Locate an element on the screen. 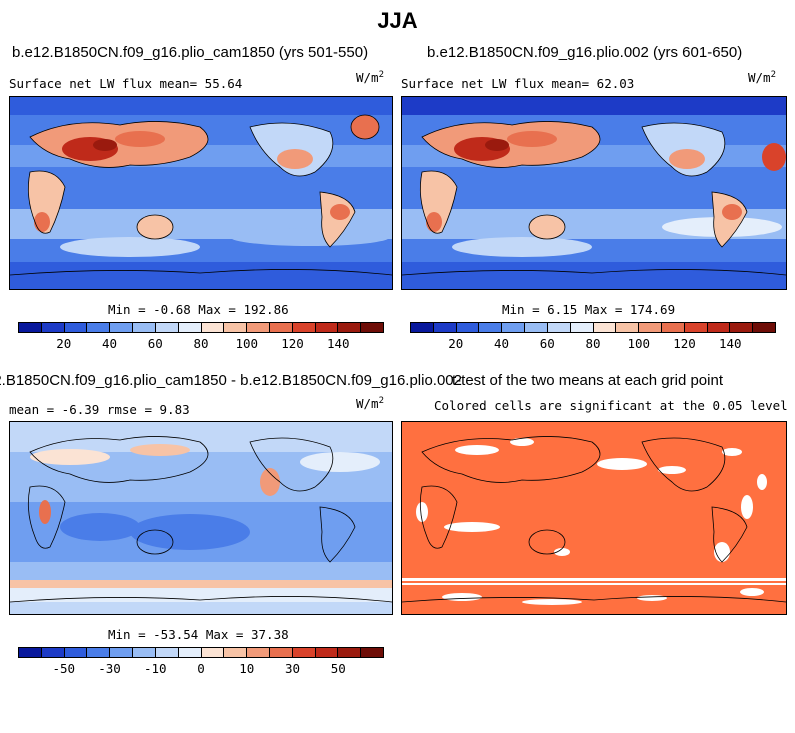 This screenshot has height=733, width=795. panel-1-minmax: Min = -0.68 Max = 192.86 is located at coordinates (198, 309).